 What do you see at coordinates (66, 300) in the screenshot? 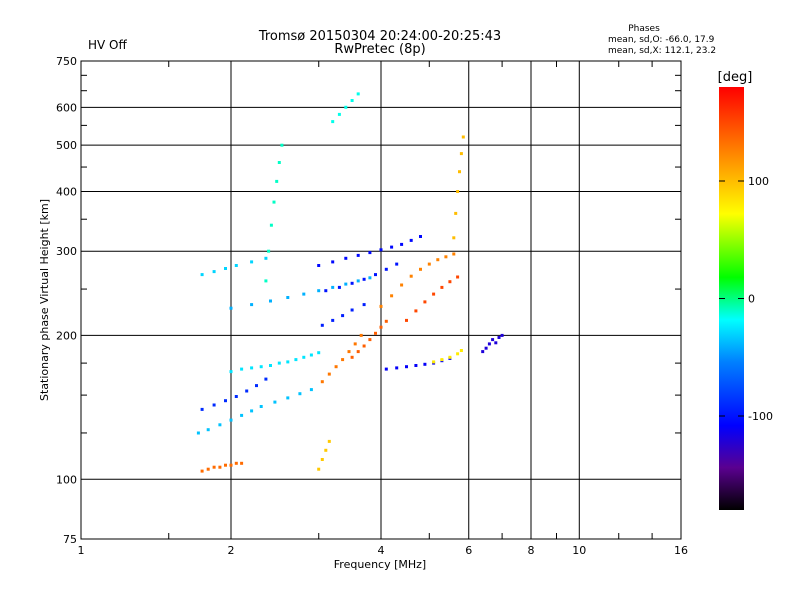
I see `y-tick-labels: 75 100 200 300 400 500 600 750` at bounding box center [66, 300].